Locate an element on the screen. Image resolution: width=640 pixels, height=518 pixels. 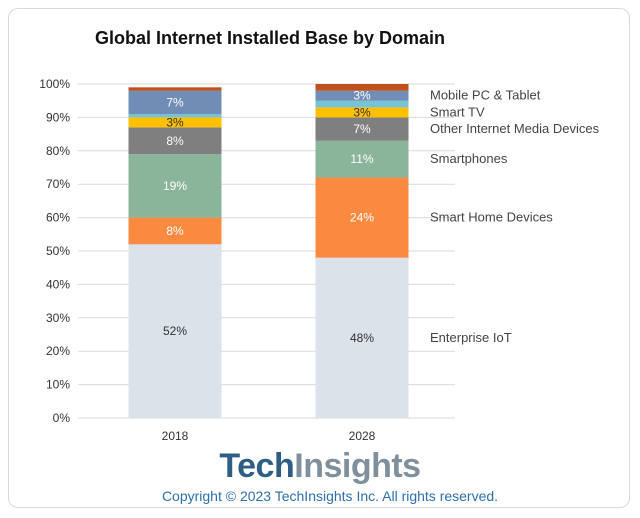
data-label: 52% is located at coordinates (175, 331).